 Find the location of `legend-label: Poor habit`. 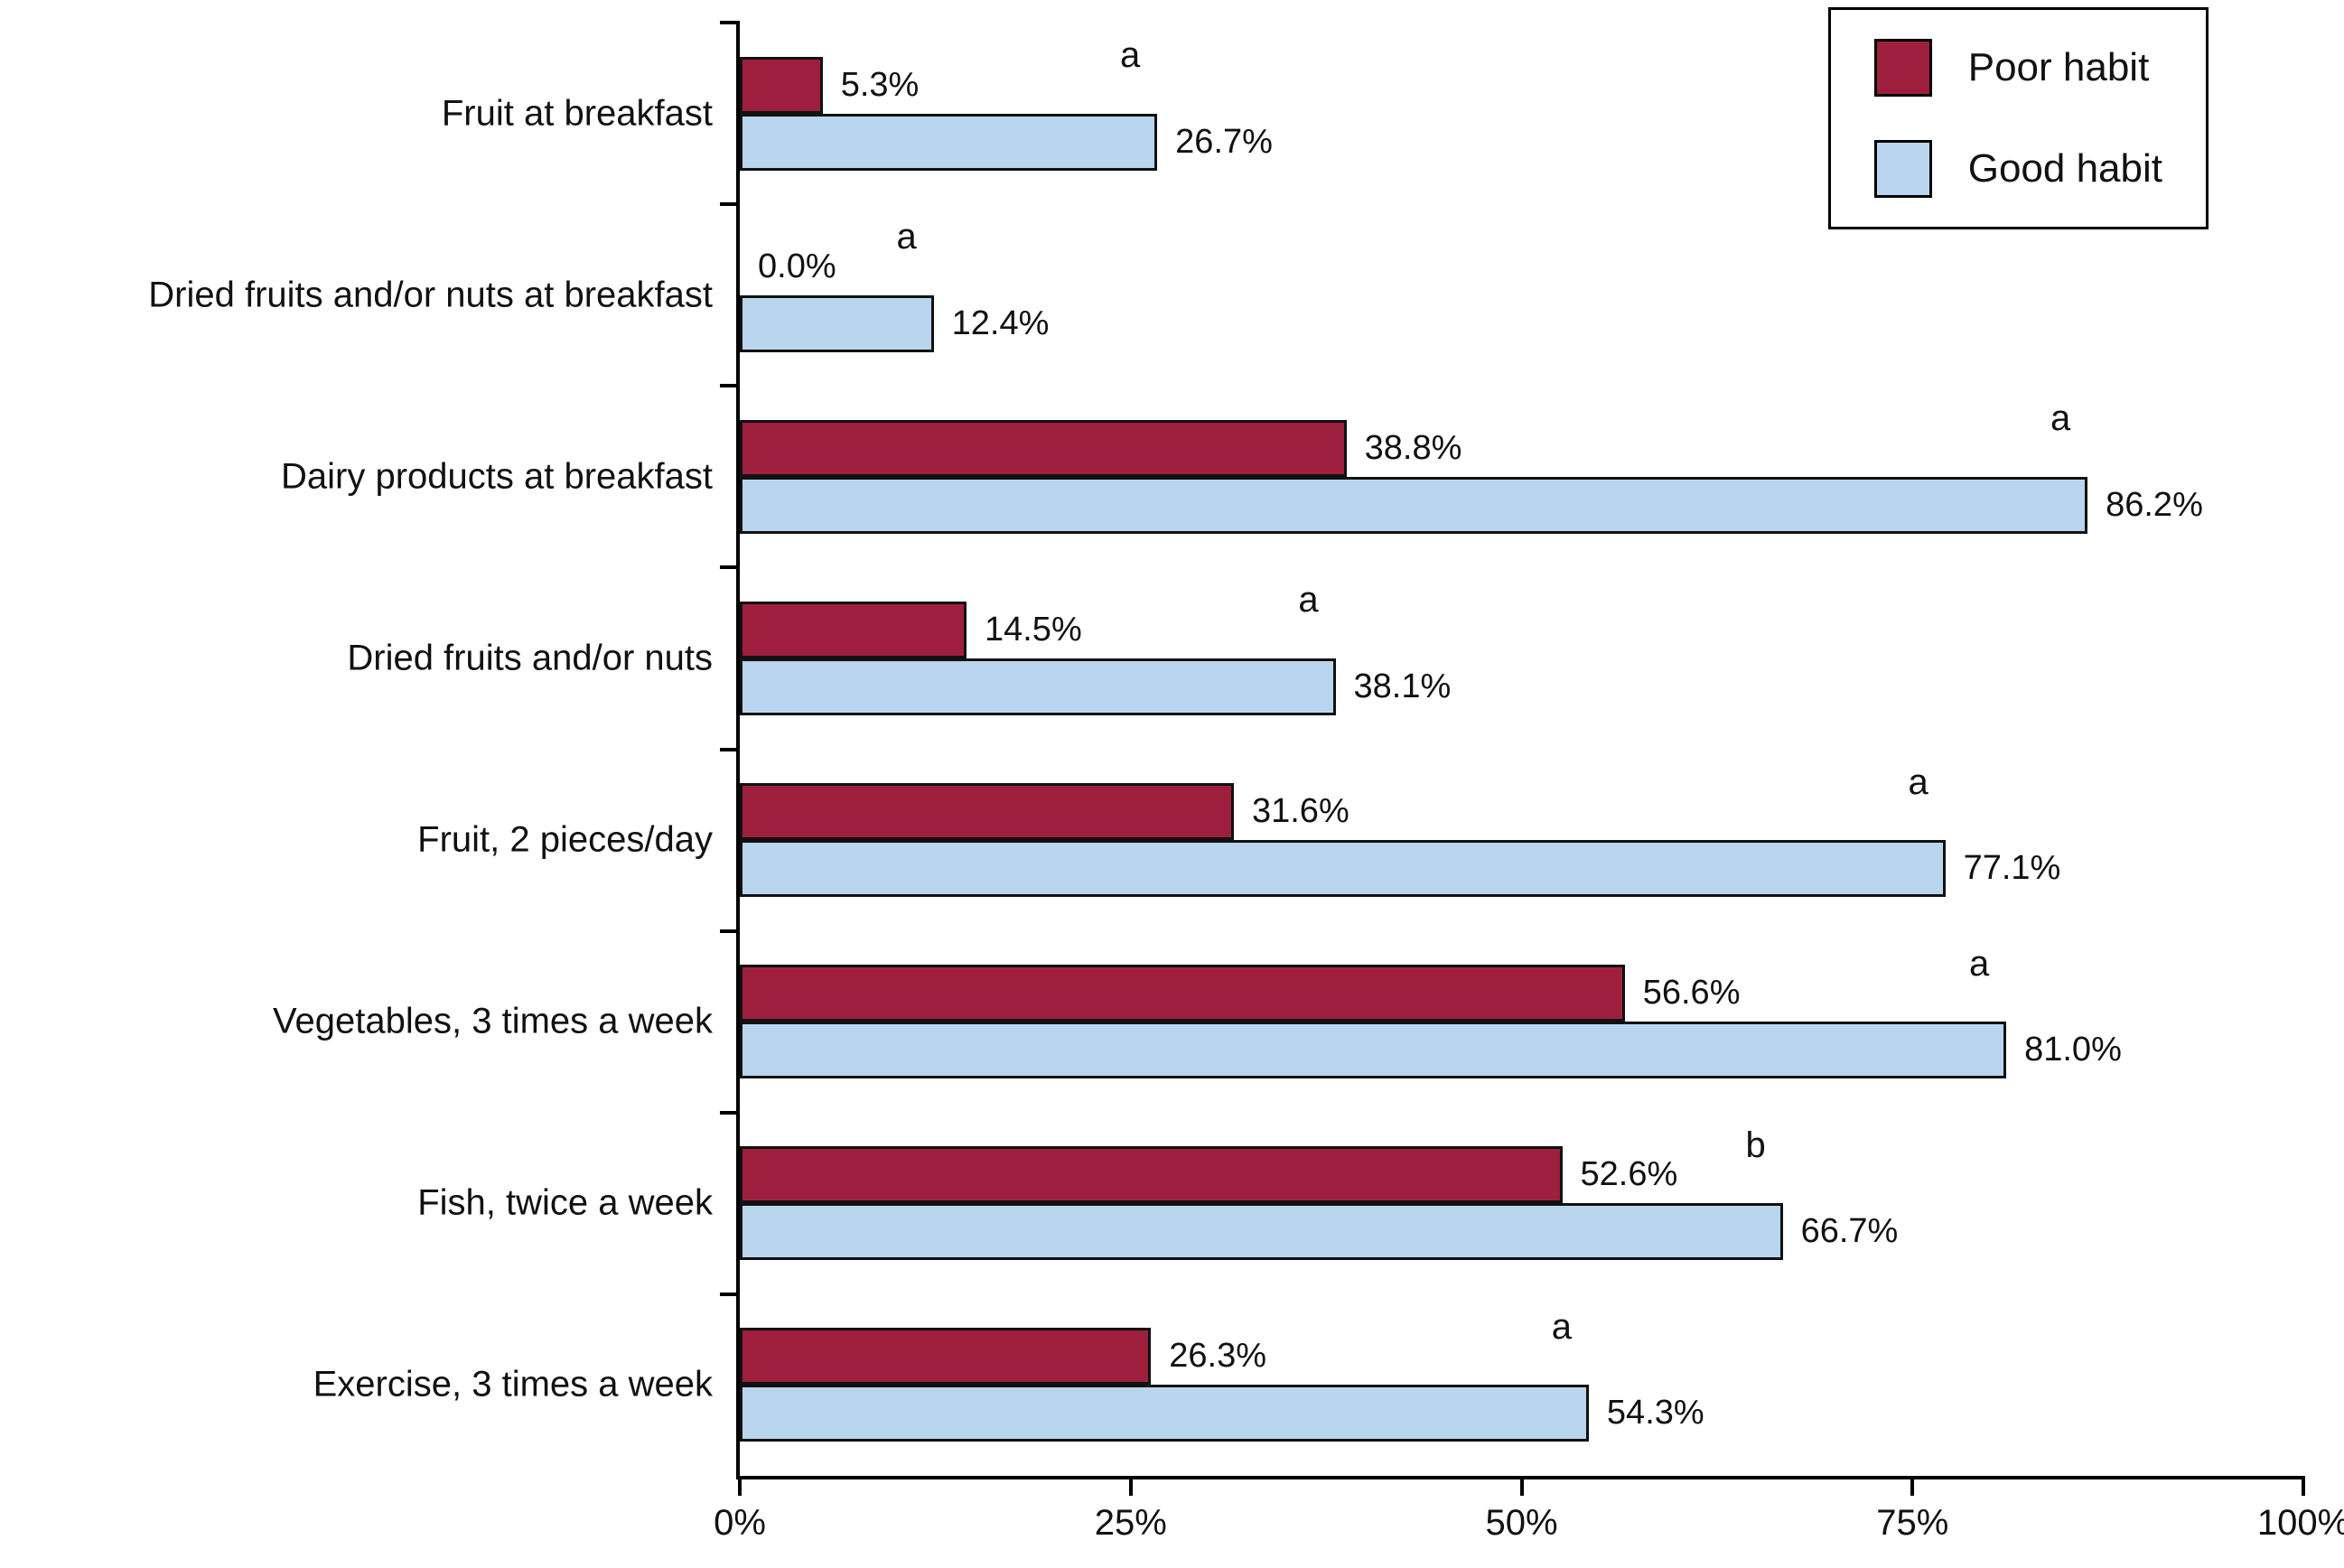

legend-label: Poor habit is located at coordinates (2058, 67).